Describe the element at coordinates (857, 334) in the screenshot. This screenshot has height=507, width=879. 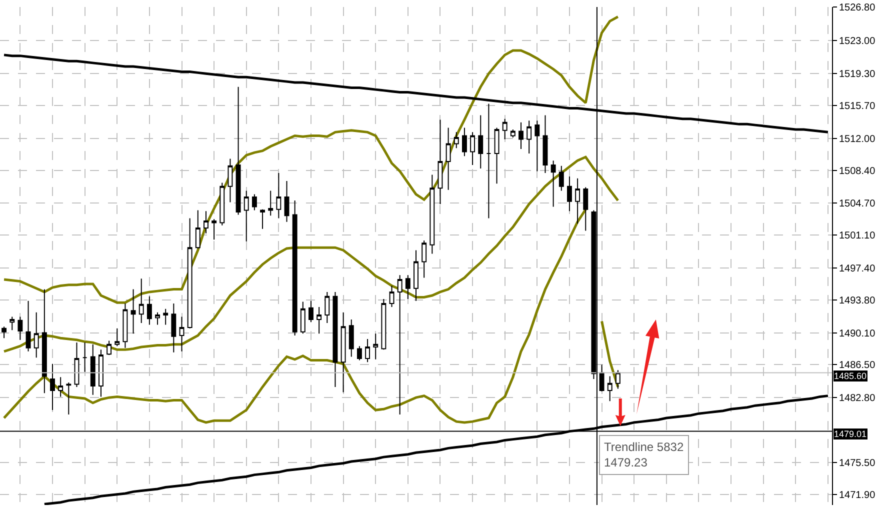
I see `y-tick-label: 1490.10` at that location.